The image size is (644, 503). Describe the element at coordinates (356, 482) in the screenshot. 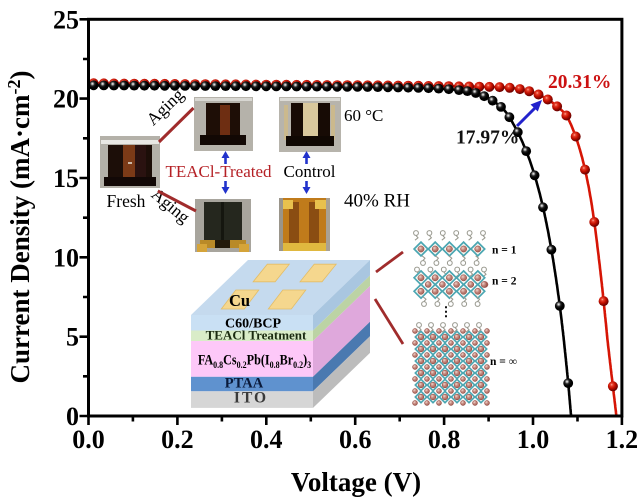

I see `svg-text: Voltage (V)` at that location.